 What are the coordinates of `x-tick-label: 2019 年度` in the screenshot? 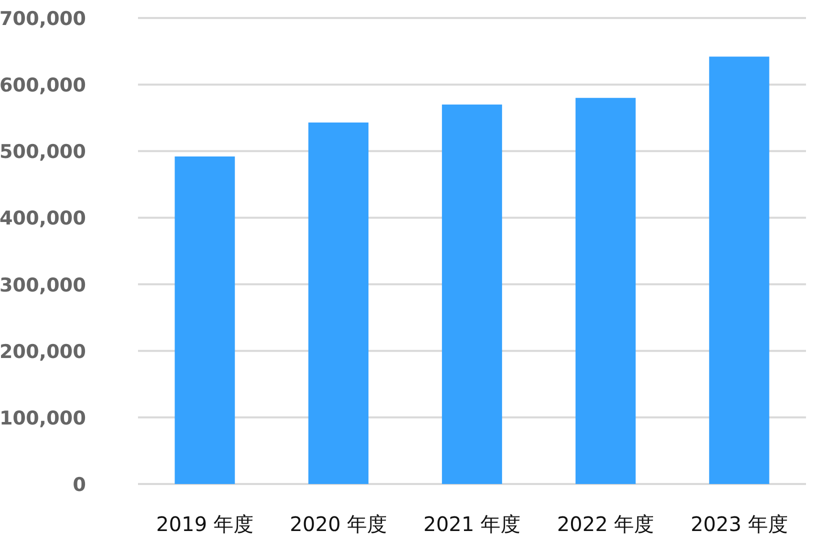 It's located at (205, 524).